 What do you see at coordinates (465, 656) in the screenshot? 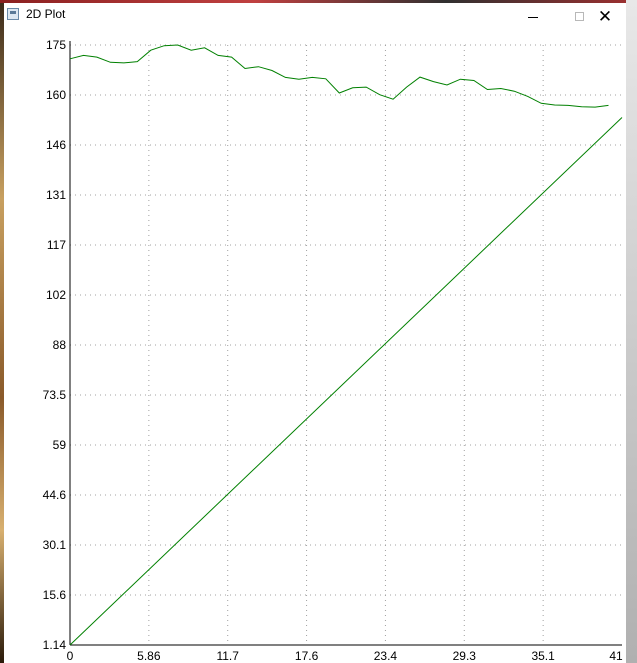
I see `x-tick-label: 29.3` at bounding box center [465, 656].